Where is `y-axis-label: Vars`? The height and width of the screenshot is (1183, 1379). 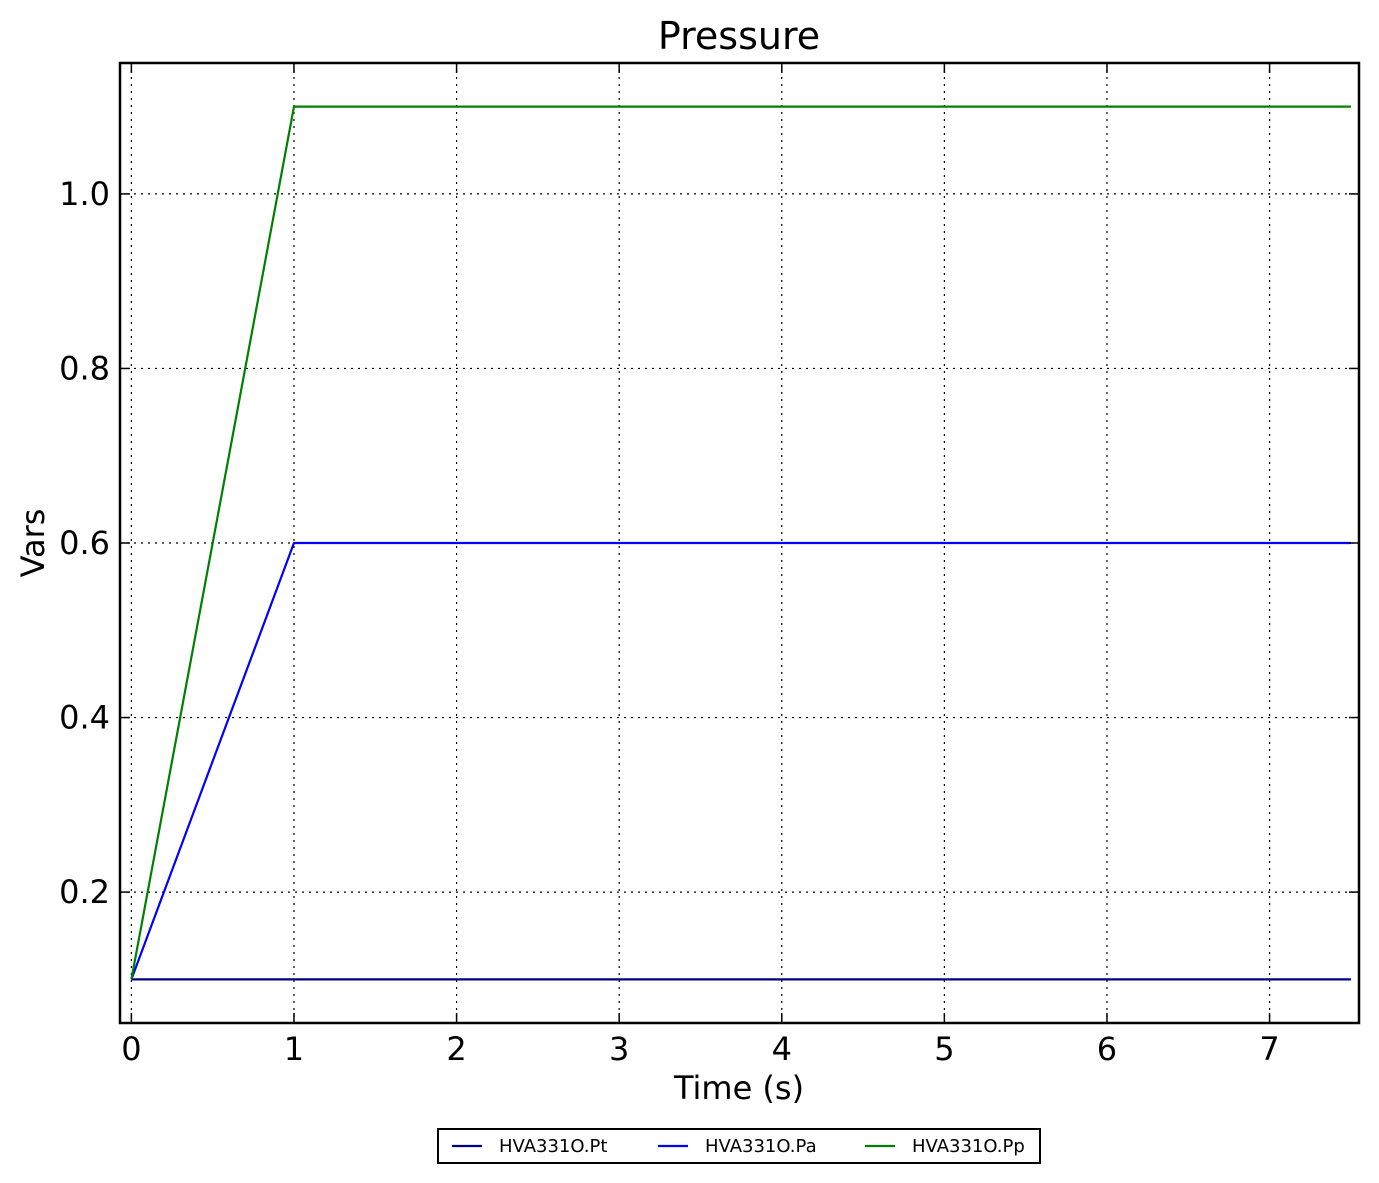 y-axis-label: Vars is located at coordinates (33, 543).